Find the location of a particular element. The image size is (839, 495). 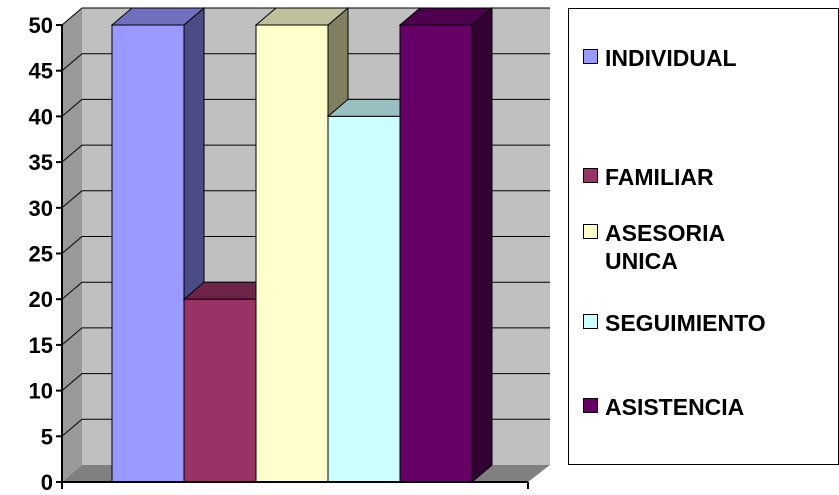

y-tick-label: 45 is located at coordinates (41, 71).